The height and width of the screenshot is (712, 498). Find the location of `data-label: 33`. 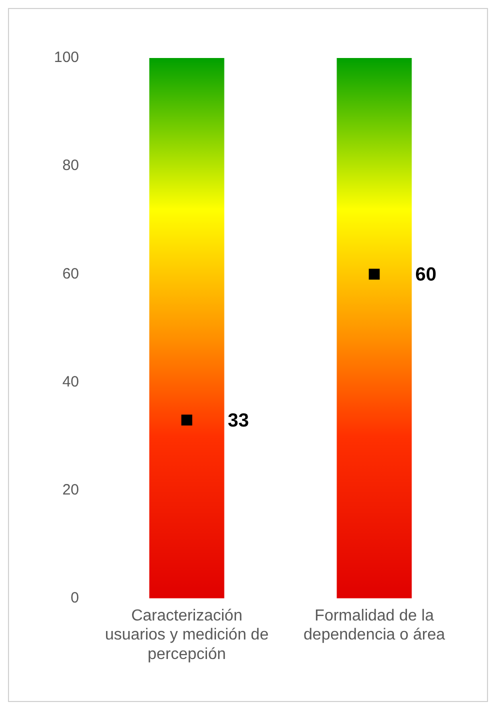

data-label: 33 is located at coordinates (238, 421).